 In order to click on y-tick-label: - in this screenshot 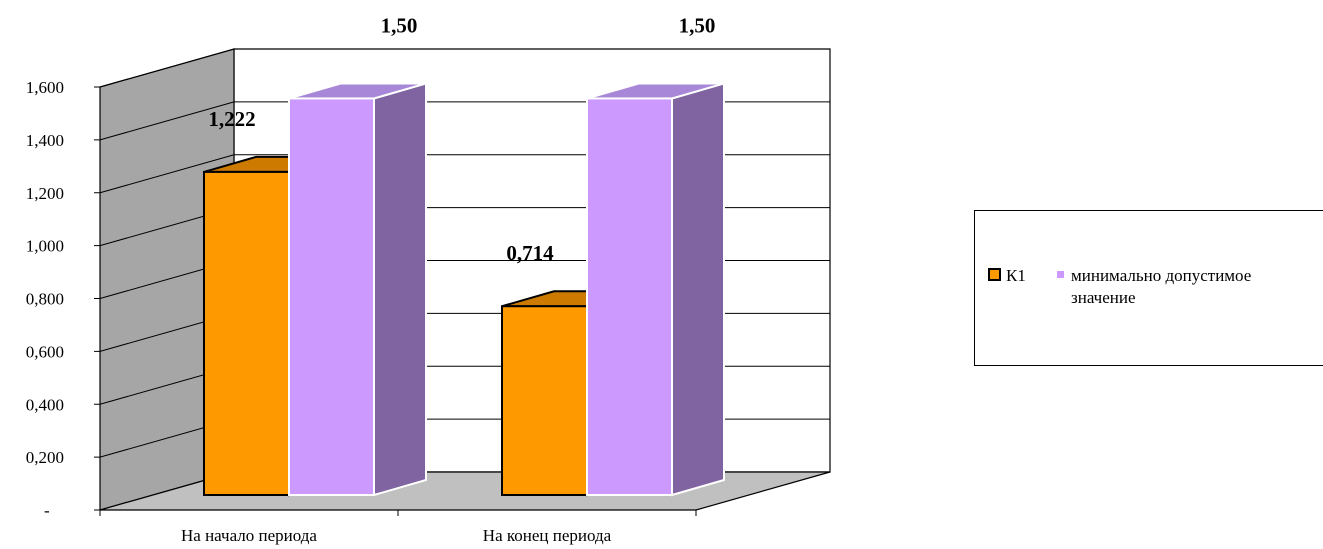, I will do `click(47, 510)`.